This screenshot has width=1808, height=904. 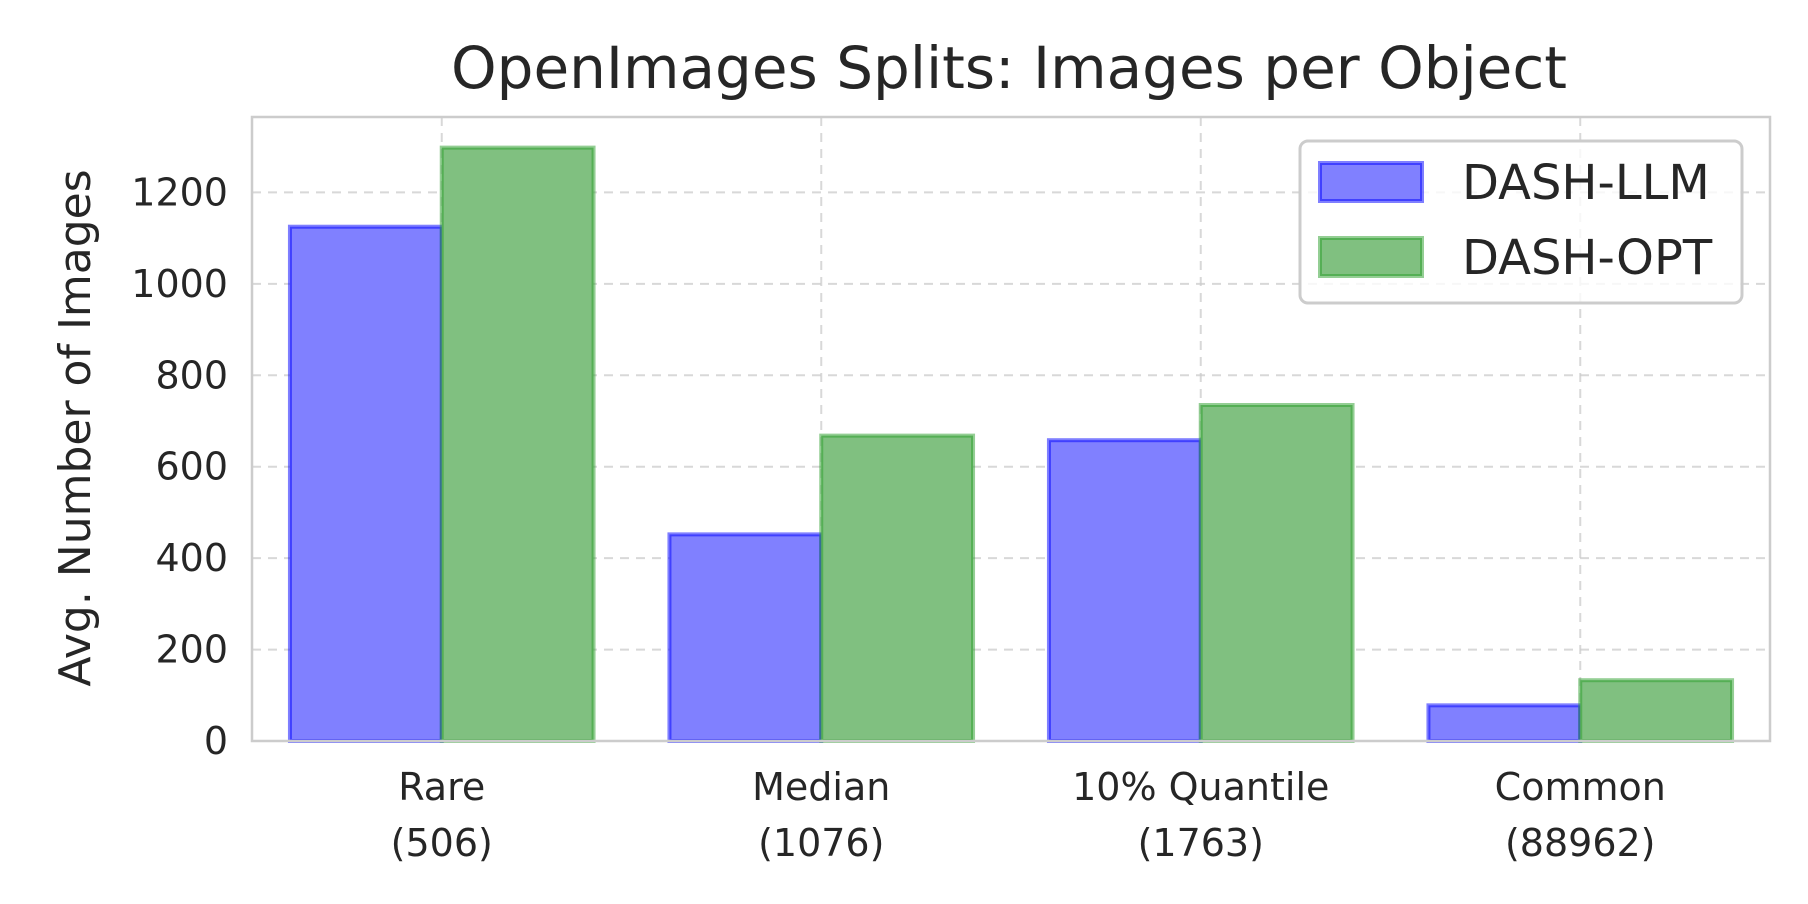 What do you see at coordinates (191, 650) in the screenshot?
I see `y-tick-label: 200` at bounding box center [191, 650].